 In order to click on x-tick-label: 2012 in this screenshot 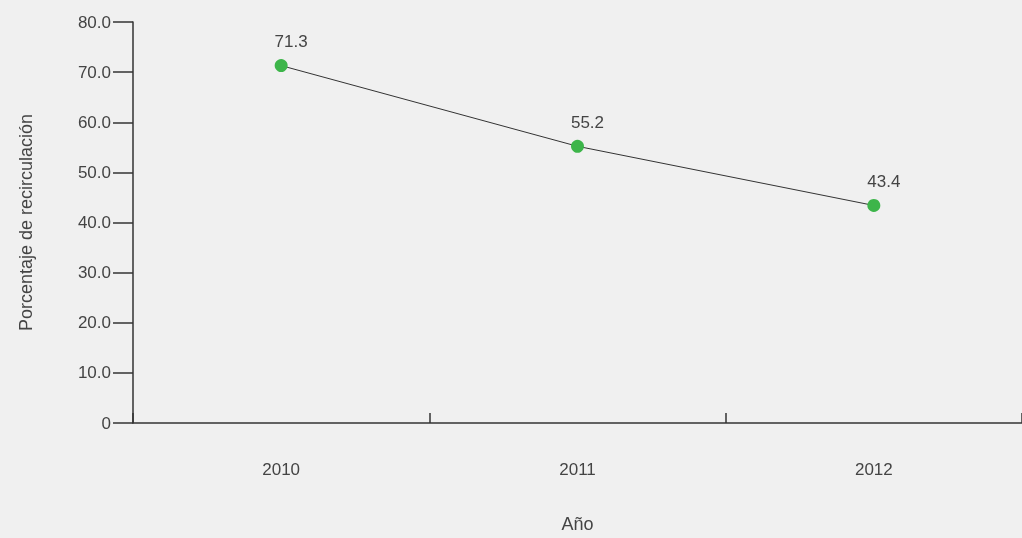, I will do `click(873, 469)`.